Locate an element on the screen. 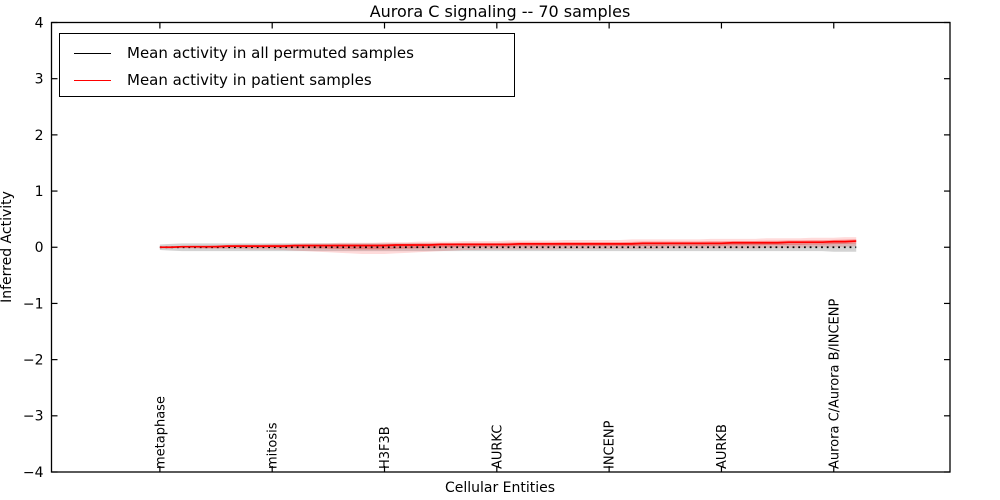 The width and height of the screenshot is (1000, 500). y-tick-label: 2 is located at coordinates (39, 136).